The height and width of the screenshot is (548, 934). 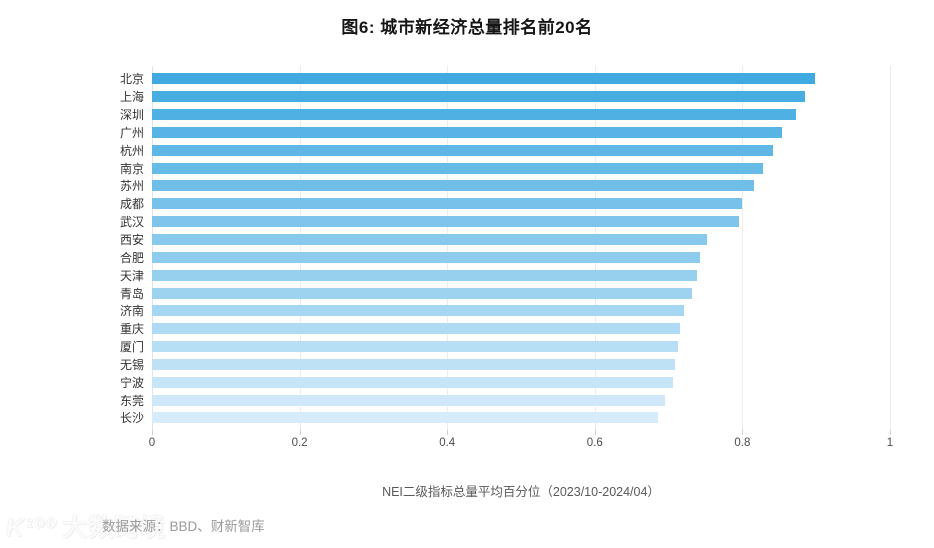 I want to click on tick-mark-x-0.6, so click(x=595, y=432).